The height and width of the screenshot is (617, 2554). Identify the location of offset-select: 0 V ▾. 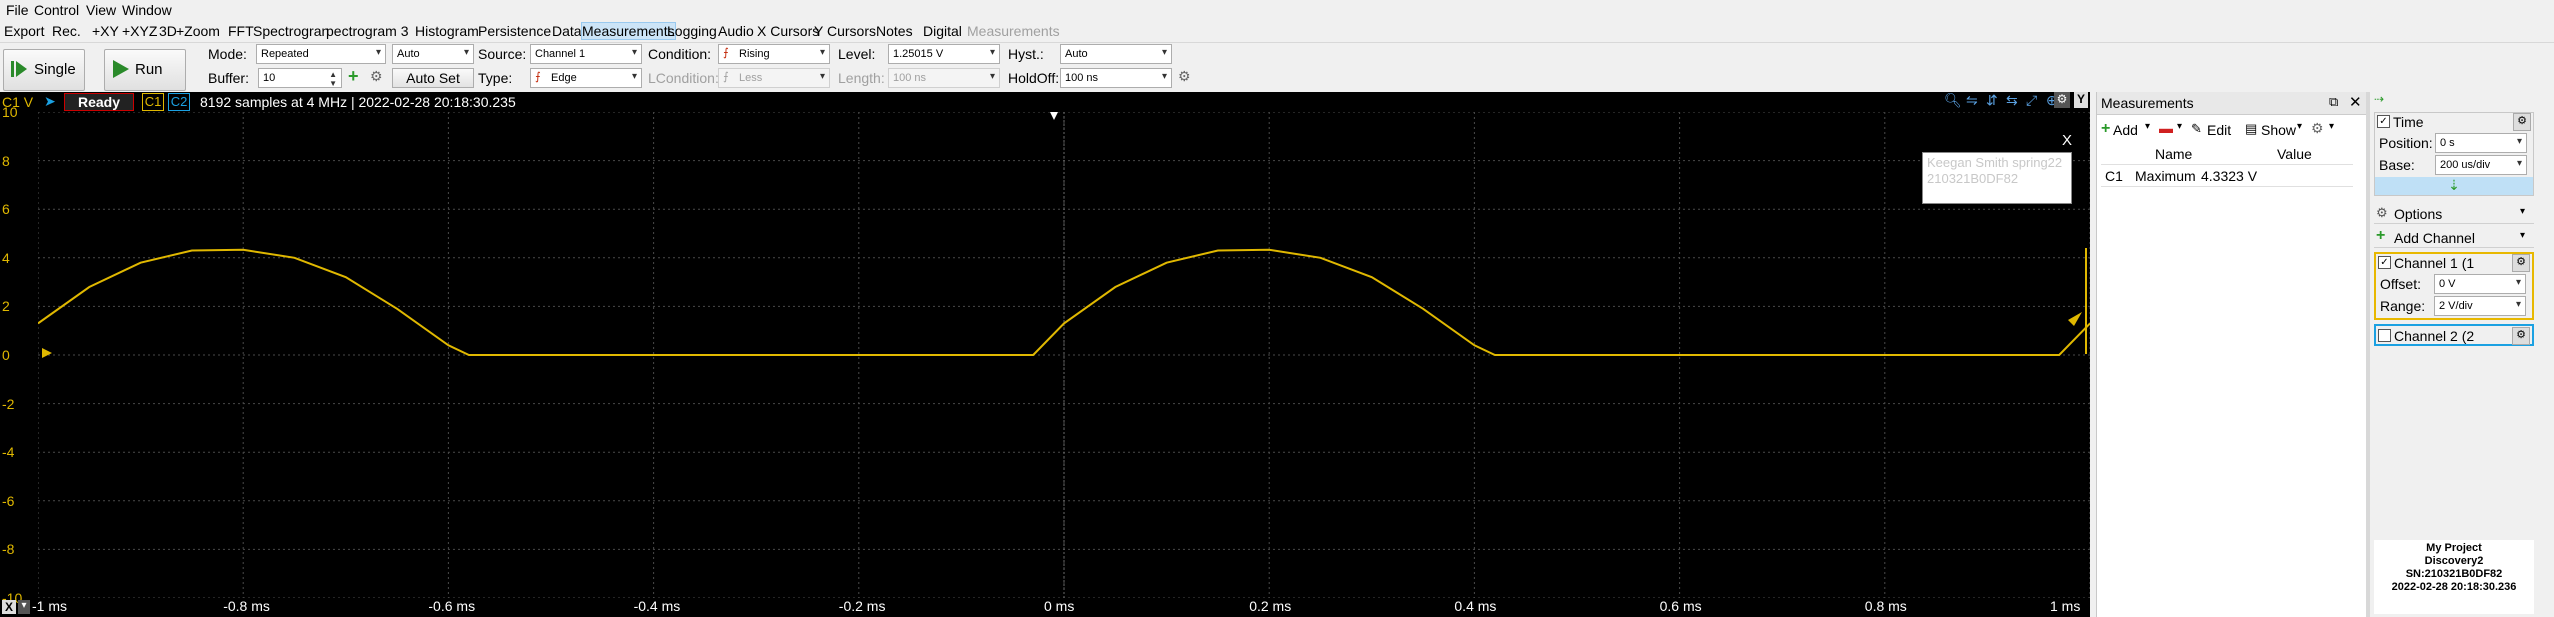
(2480, 284).